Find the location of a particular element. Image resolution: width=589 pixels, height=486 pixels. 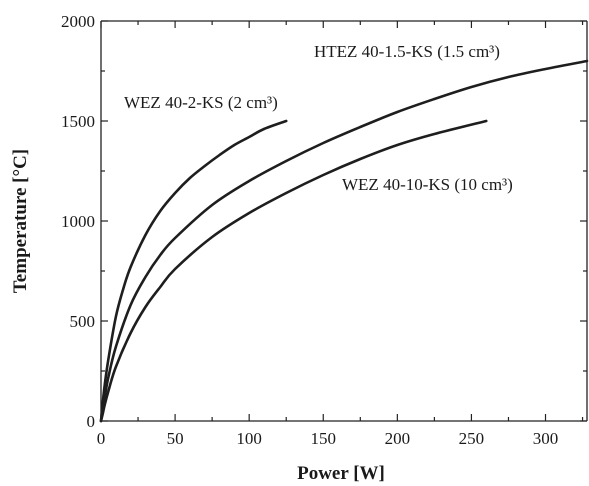

x-tick-label: 300 is located at coordinates (546, 438).